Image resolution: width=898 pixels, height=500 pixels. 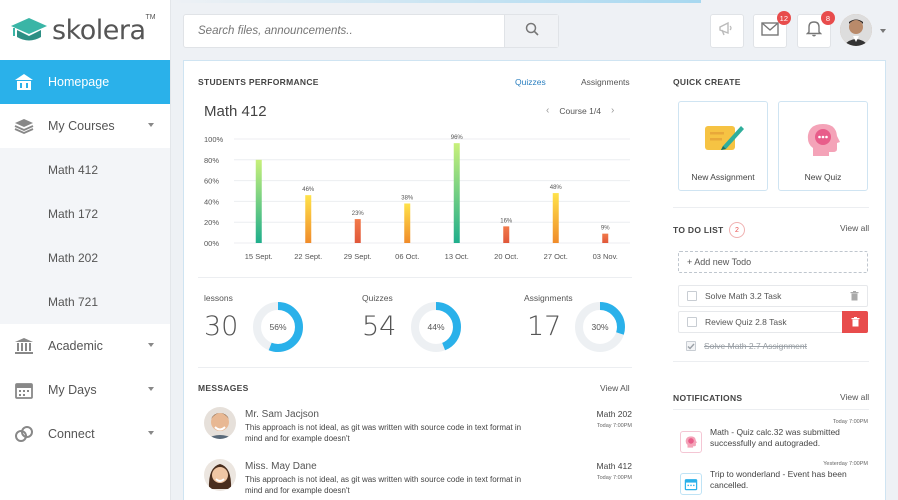 I want to click on bar-value-label: 16%, so click(x=506, y=221).